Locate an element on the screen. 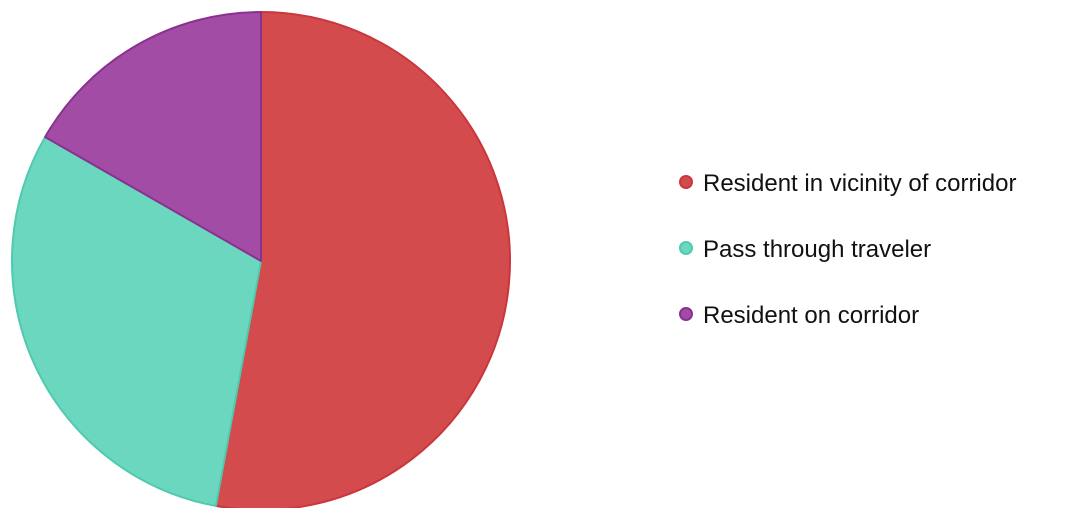 The height and width of the screenshot is (508, 1086). legend-item: Pass through traveler is located at coordinates (805, 249).